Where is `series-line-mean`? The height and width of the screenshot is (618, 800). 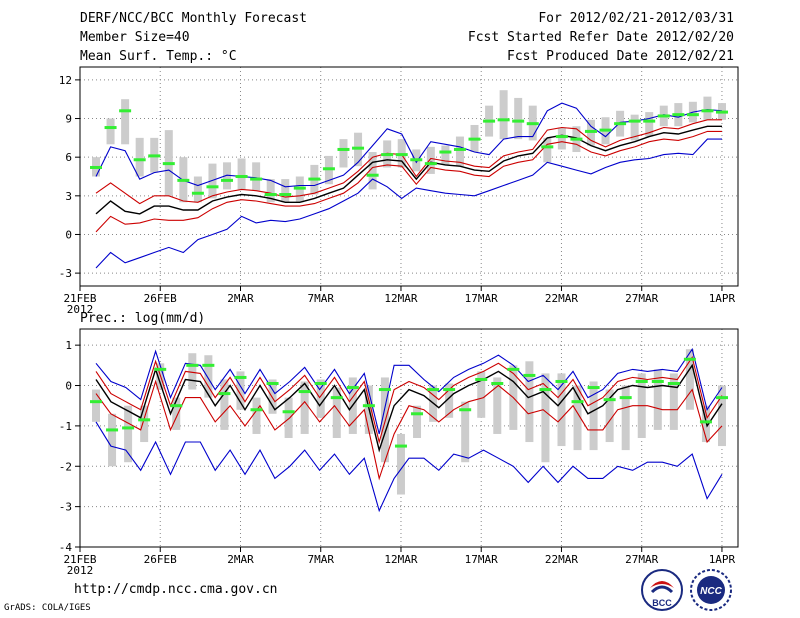 series-line-mean is located at coordinates (408, 170).